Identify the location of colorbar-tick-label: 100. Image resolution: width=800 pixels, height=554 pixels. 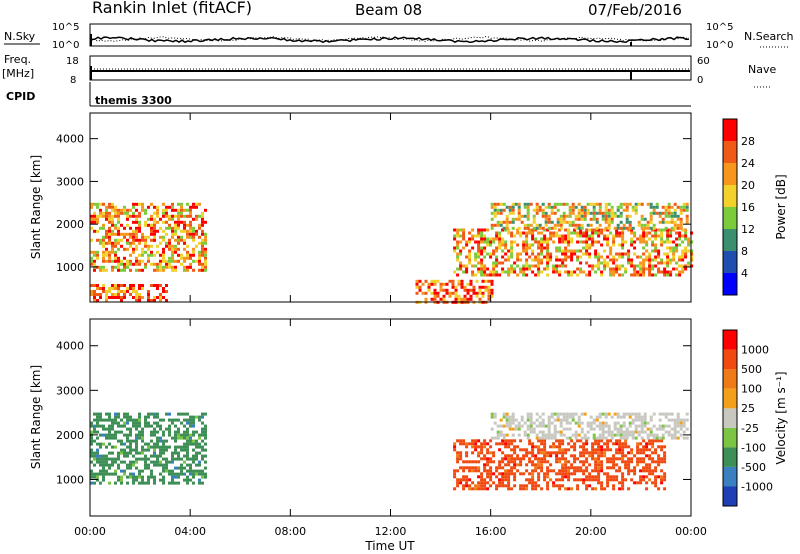
(751, 389).